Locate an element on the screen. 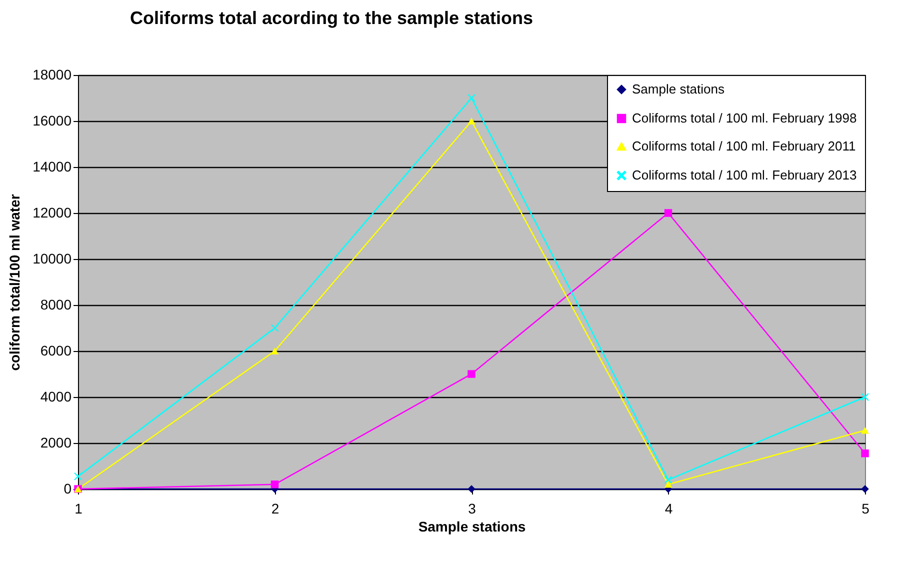 Image resolution: width=907 pixels, height=581 pixels. legend-label: Coliforms total / 100 ml. February 2011 is located at coordinates (744, 146).